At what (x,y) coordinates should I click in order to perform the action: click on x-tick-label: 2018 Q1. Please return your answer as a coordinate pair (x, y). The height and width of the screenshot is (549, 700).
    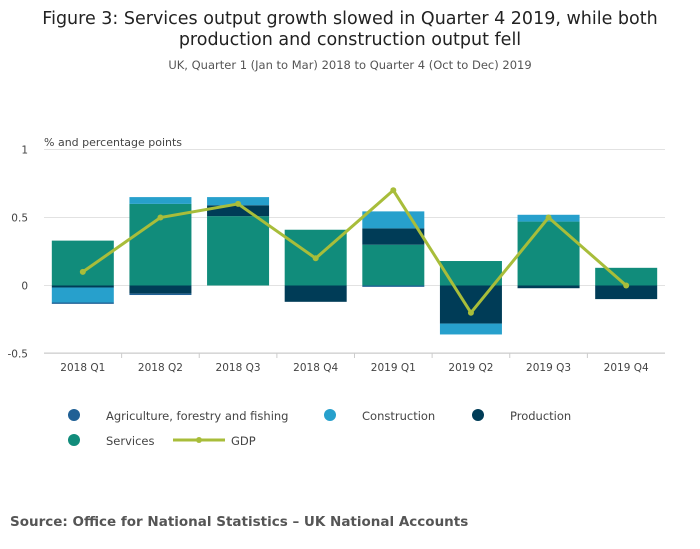
    Looking at the image, I should click on (82, 368).